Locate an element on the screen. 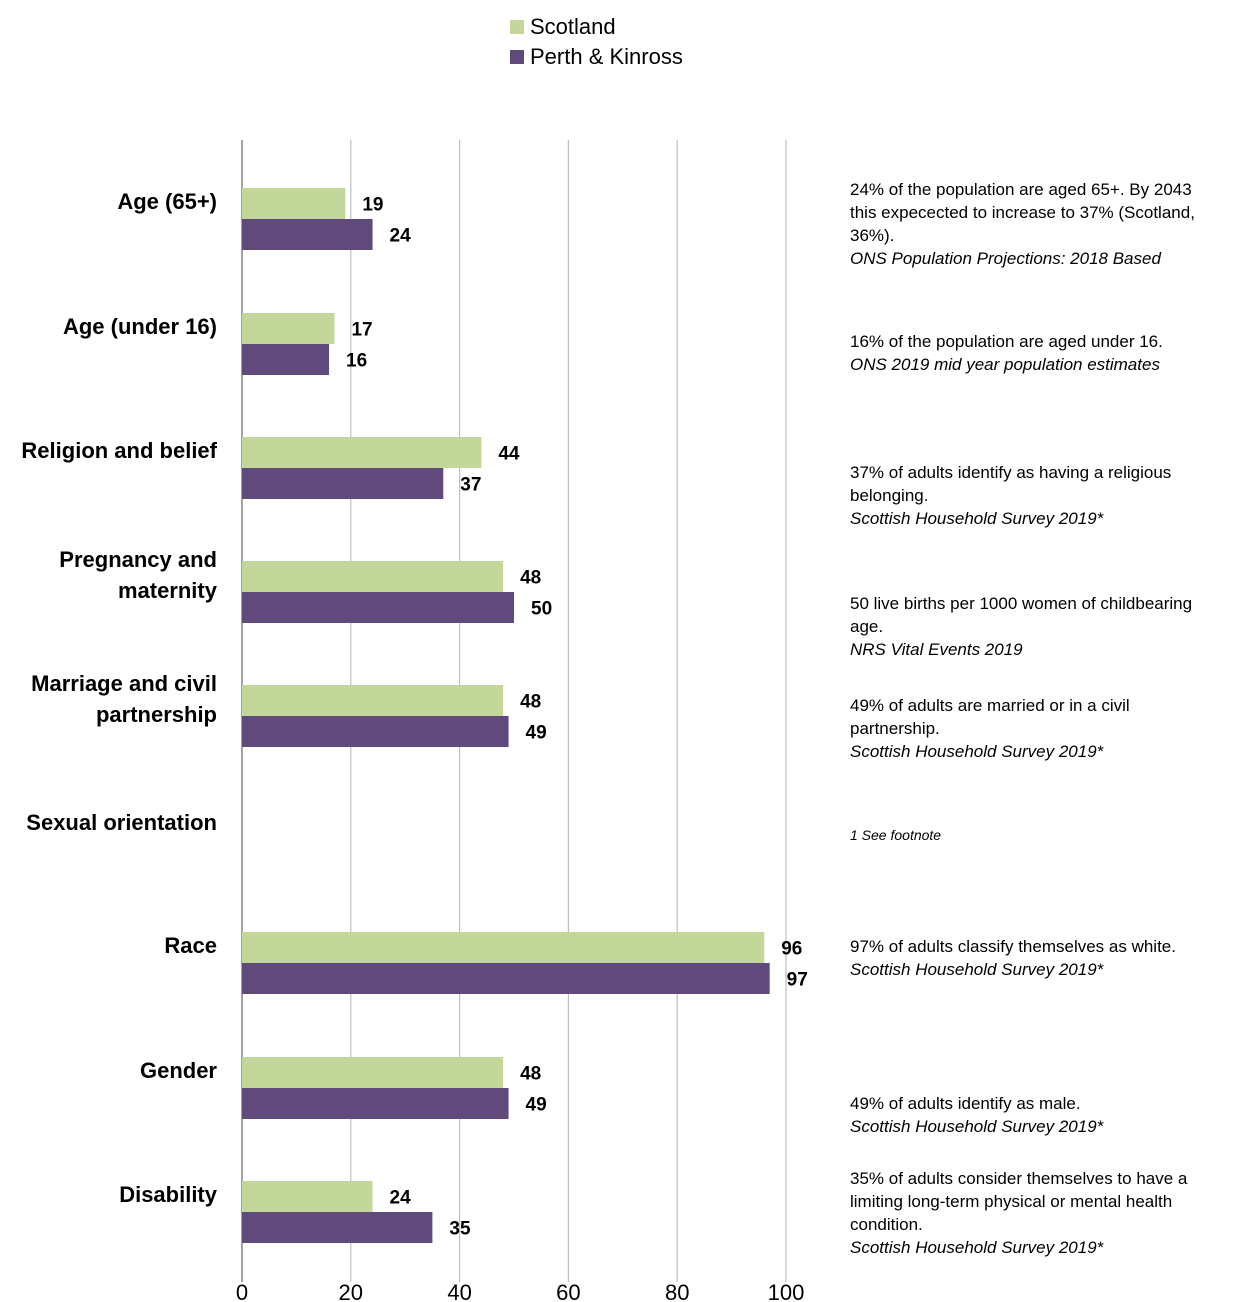 Image resolution: width=1256 pixels, height=1302 pixels. legend-item-scotland: Scotland is located at coordinates (596, 27).